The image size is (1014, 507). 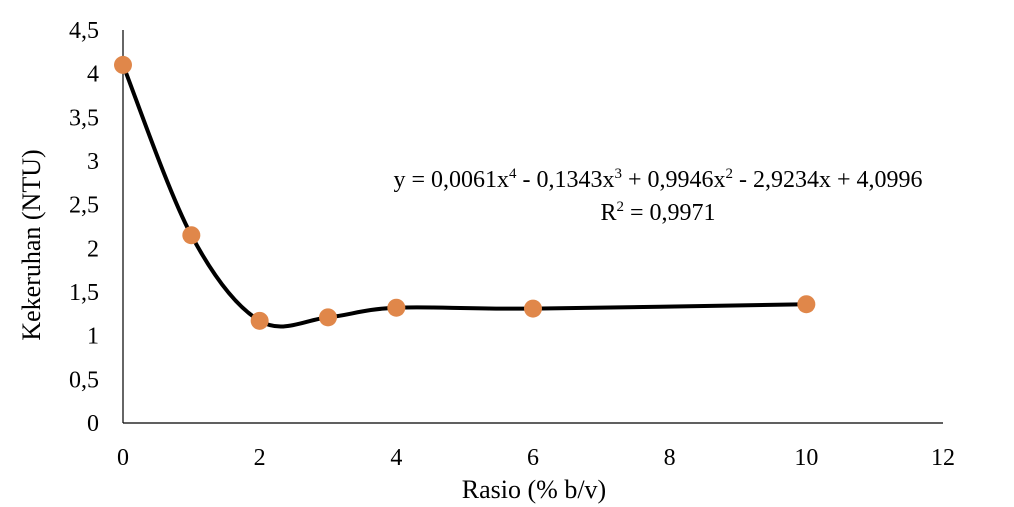 I want to click on y-axis-title: Kekeruhan (NTU), so click(x=31, y=244).